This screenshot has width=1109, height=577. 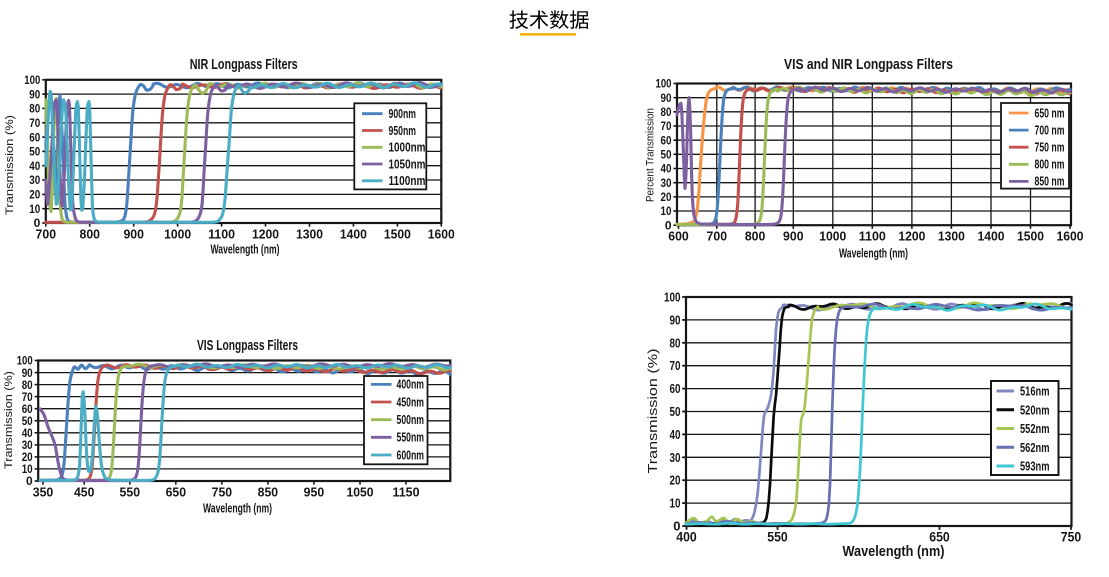 I want to click on svg-text: 700 nm, so click(x=1050, y=130).